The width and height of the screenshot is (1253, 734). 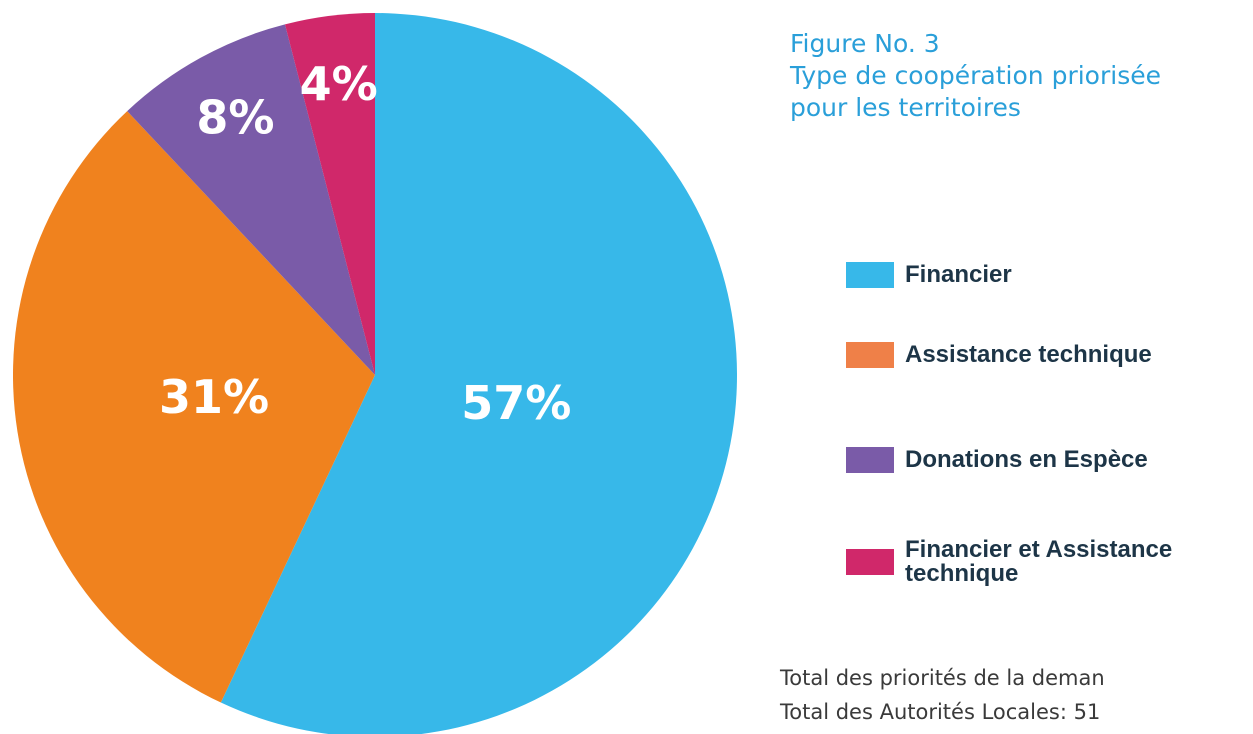 What do you see at coordinates (235, 118) in the screenshot?
I see `slice-label: 8%` at bounding box center [235, 118].